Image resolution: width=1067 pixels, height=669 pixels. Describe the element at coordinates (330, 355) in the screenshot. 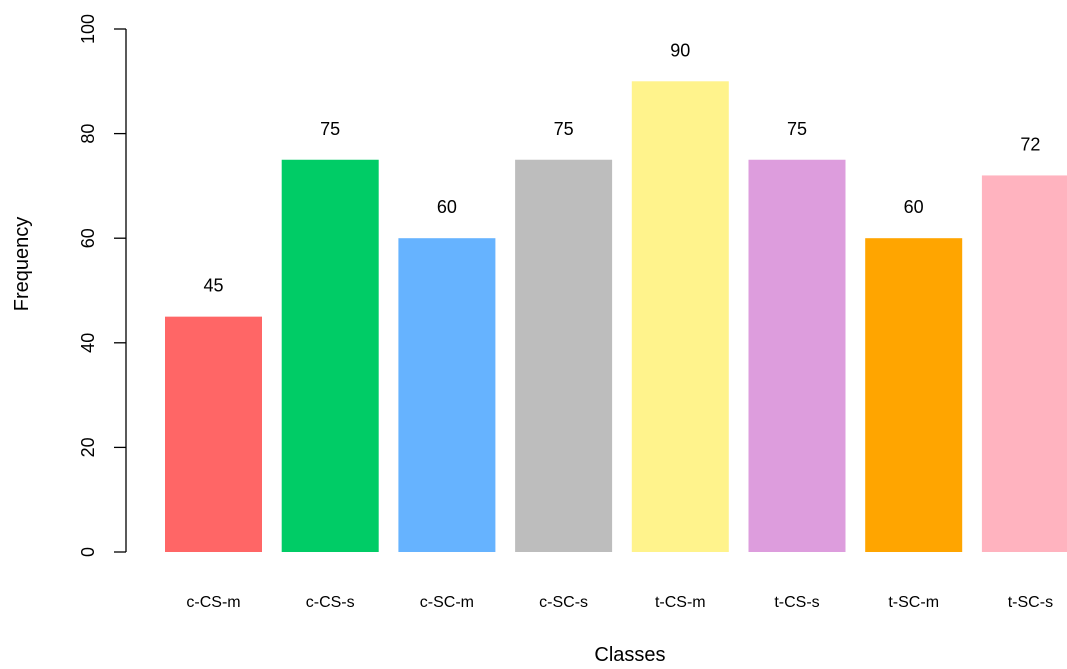

I see `bar-c-CS-s` at that location.